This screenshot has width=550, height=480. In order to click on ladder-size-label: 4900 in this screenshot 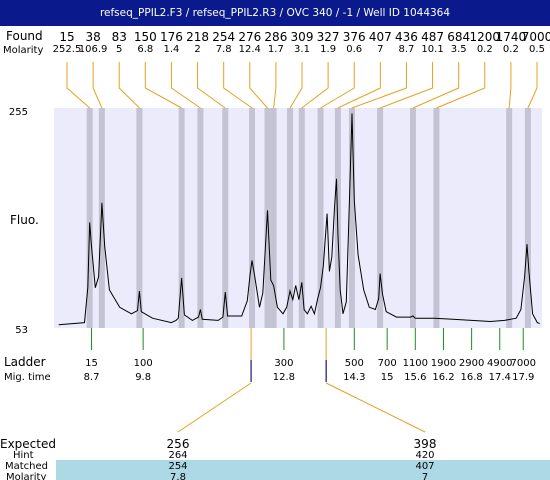, I will do `click(499, 363)`.